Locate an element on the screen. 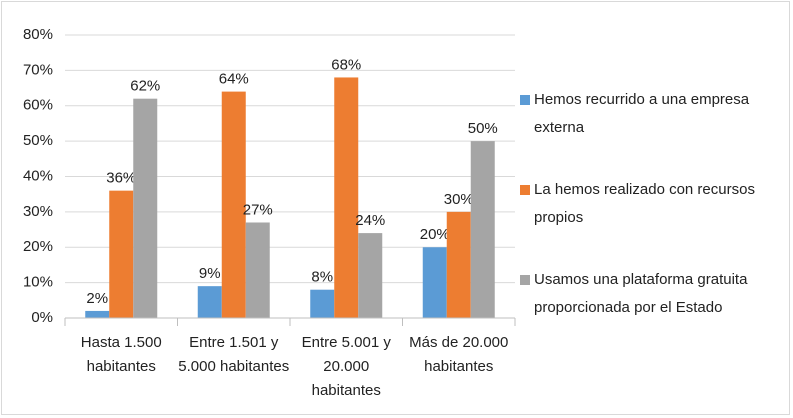 The height and width of the screenshot is (418, 793). legend-item: Hemos recurrido a una empresa externa is located at coordinates (654, 114).